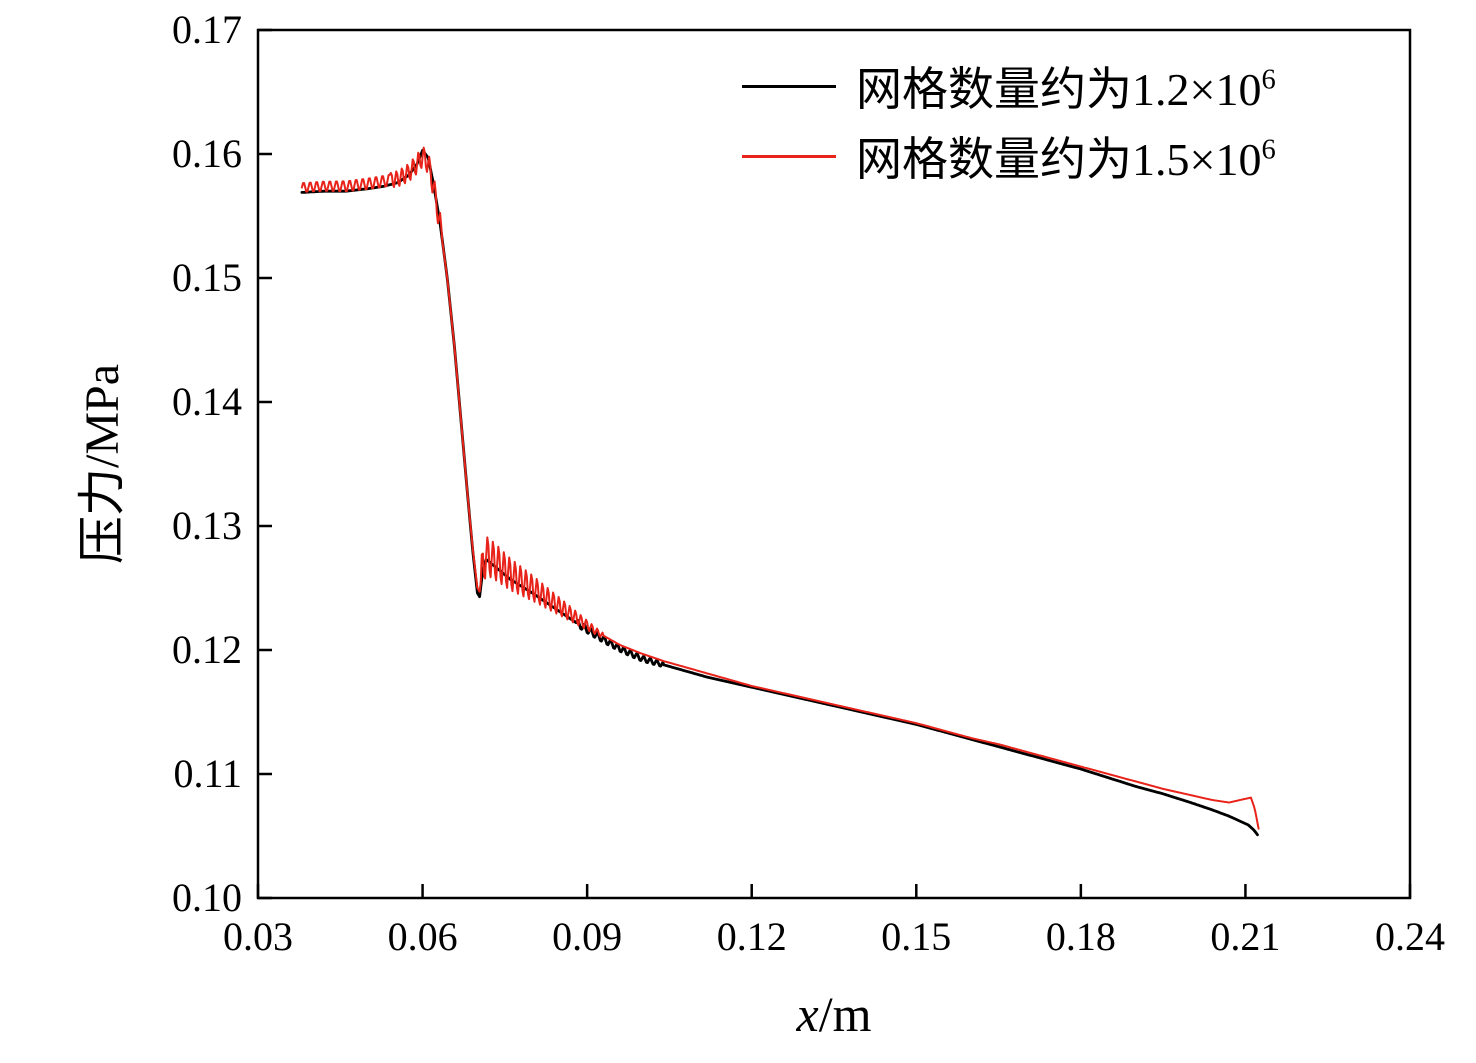 Image resolution: width=1476 pixels, height=1063 pixels. I want to click on legend-item-mesh-1p2e6: 网格数量约为1.2×106, so click(1009, 86).